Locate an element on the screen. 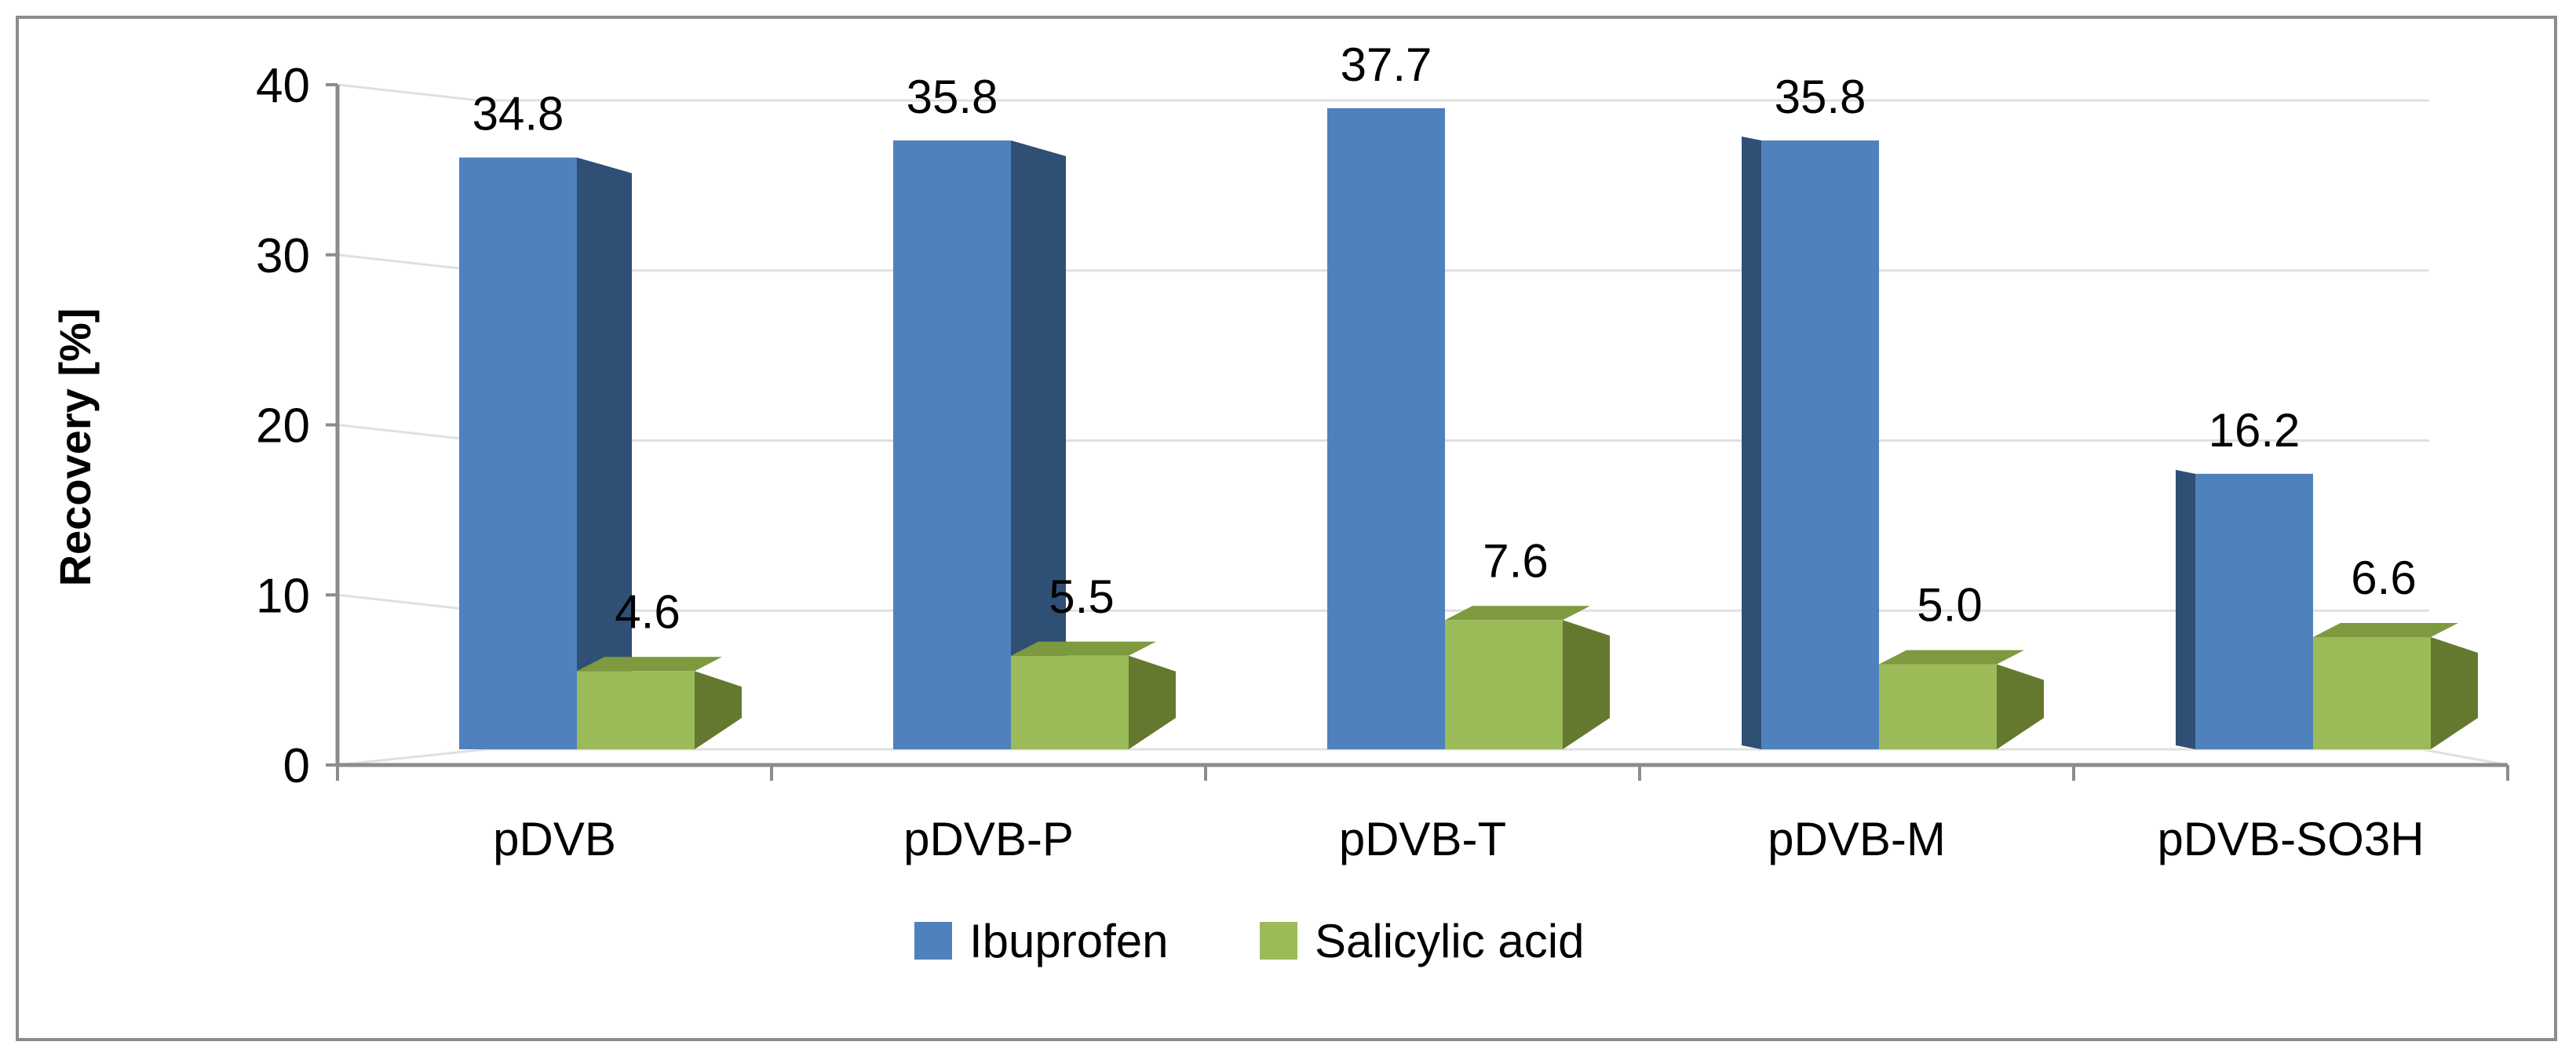 The height and width of the screenshot is (1060, 2576). gridline is located at coordinates (1383, 93).